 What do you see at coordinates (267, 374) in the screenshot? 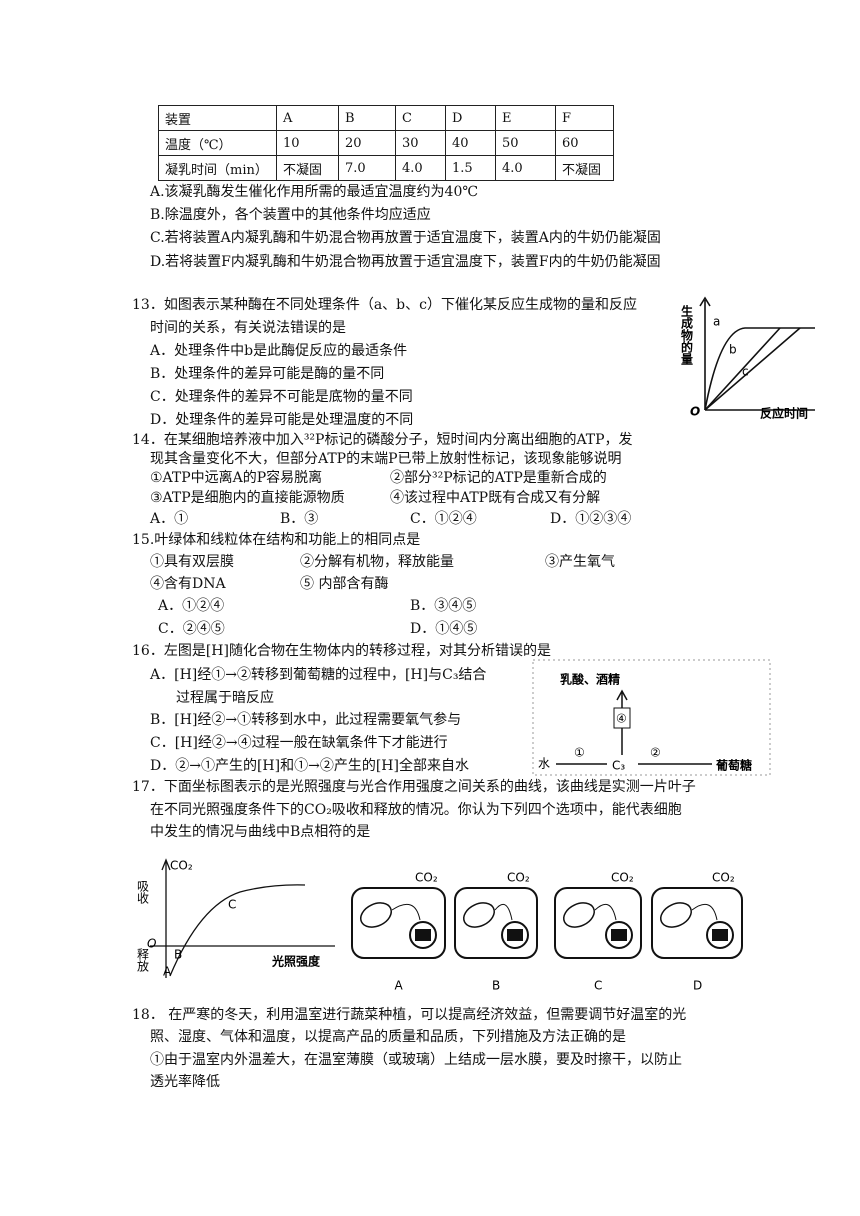
I see `text-line: B．处理条件的差异可能是酶的量不同` at bounding box center [267, 374].